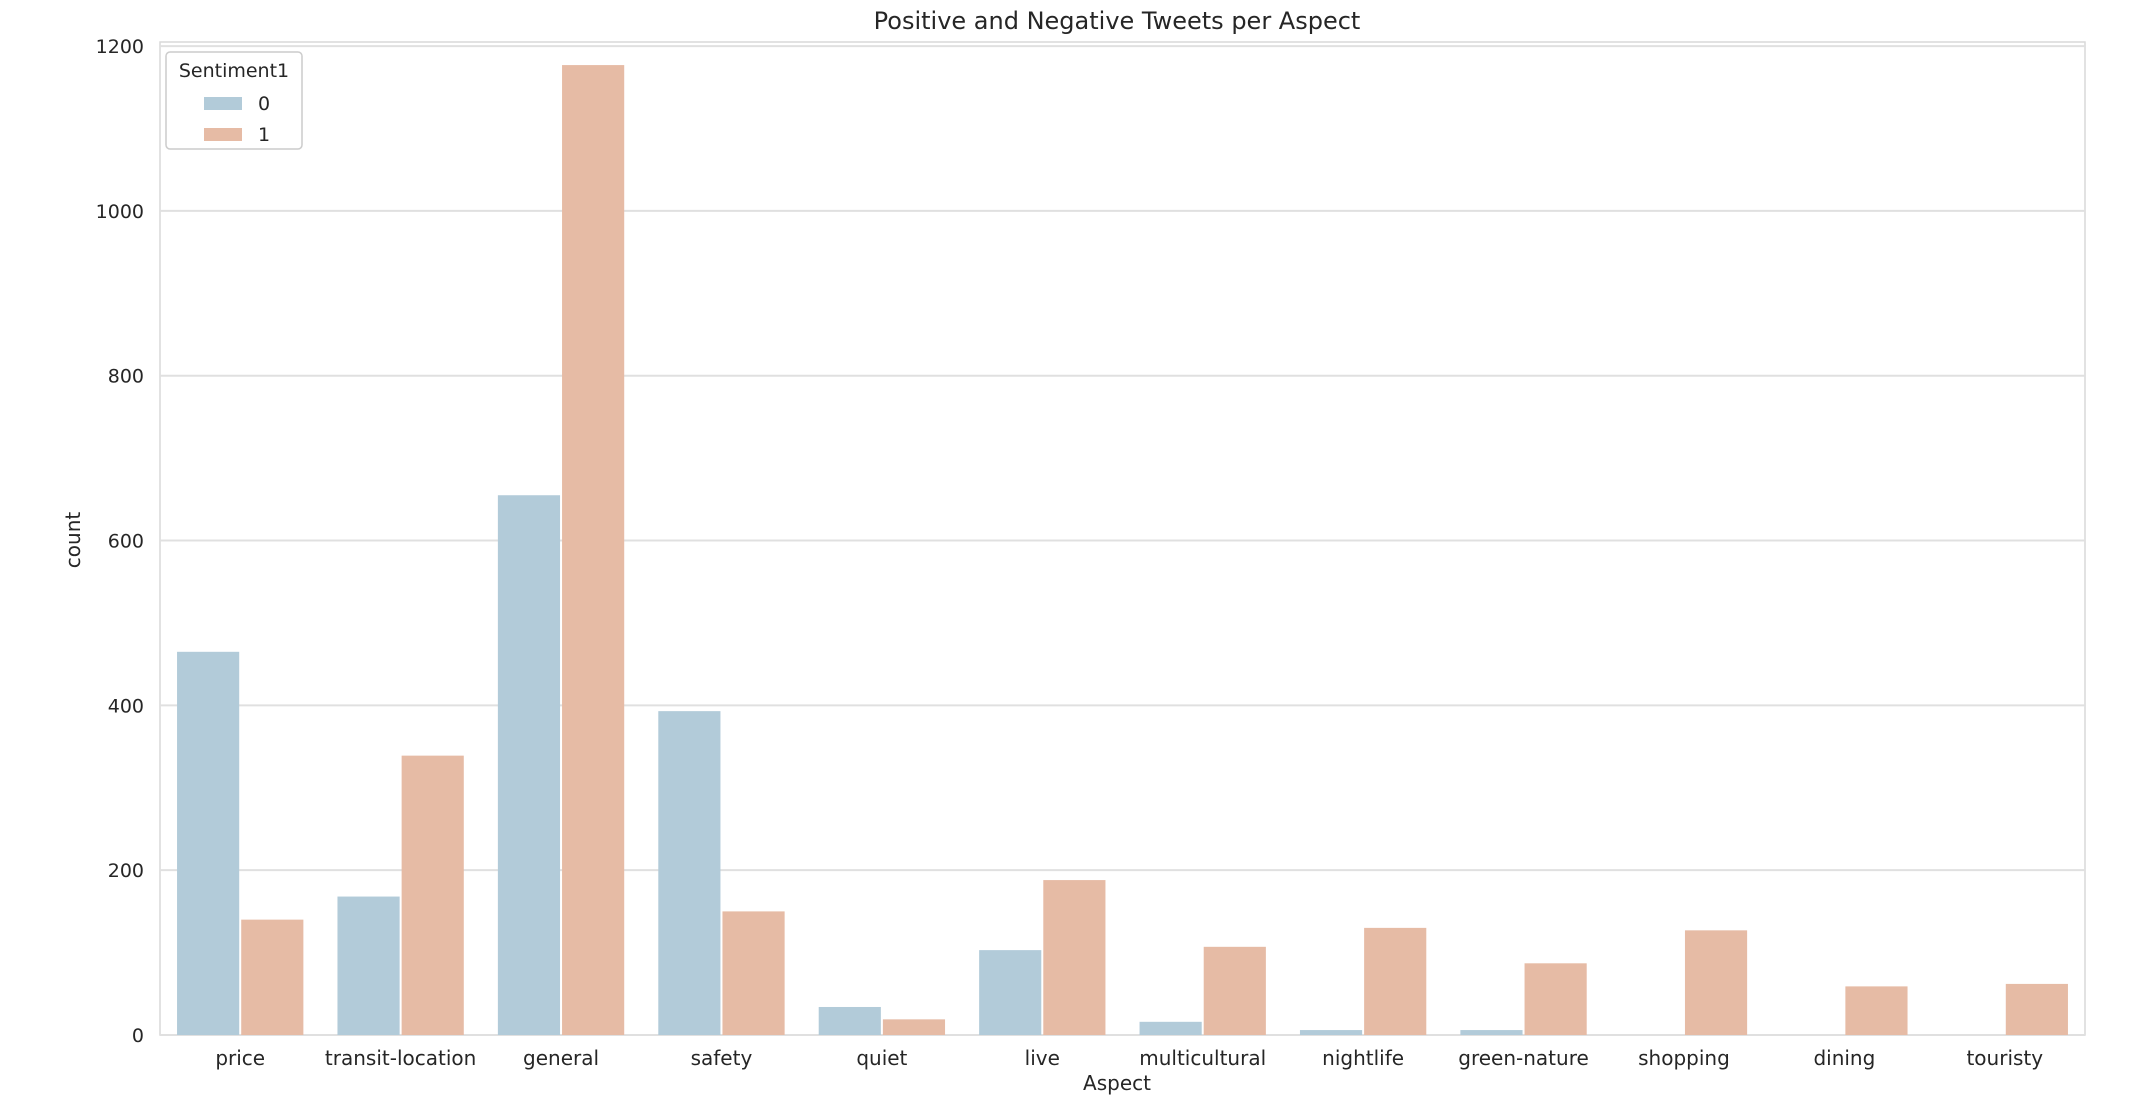 Image resolution: width=2144 pixels, height=1095 pixels. Describe the element at coordinates (849, 1020) in the screenshot. I see `bar-series-0-quiet` at that location.